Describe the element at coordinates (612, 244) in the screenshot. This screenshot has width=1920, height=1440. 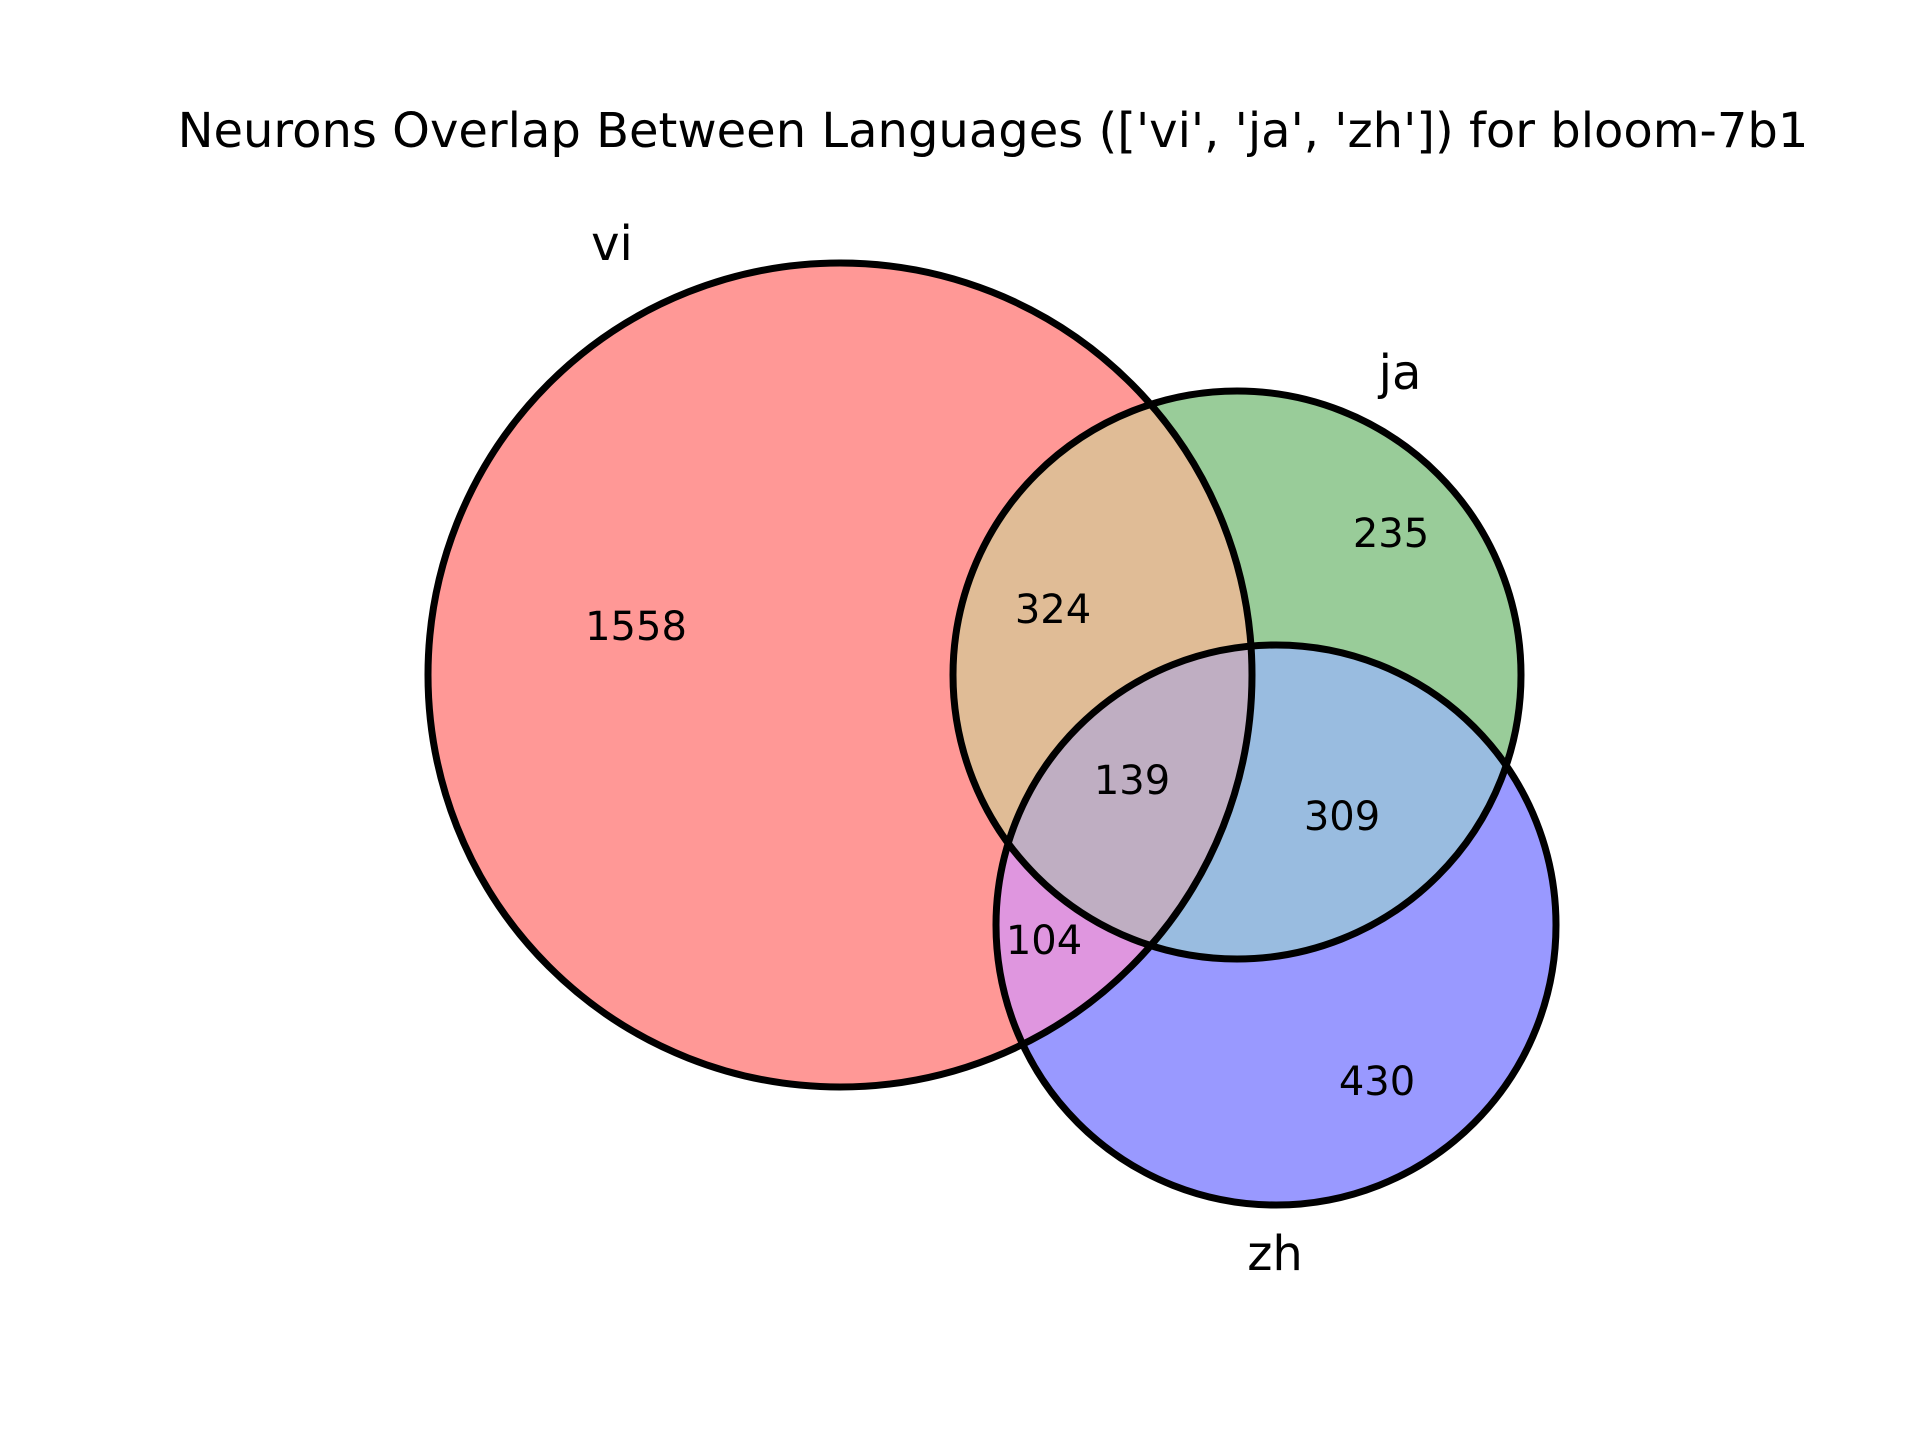
I see `set-label-vi: vi` at that location.